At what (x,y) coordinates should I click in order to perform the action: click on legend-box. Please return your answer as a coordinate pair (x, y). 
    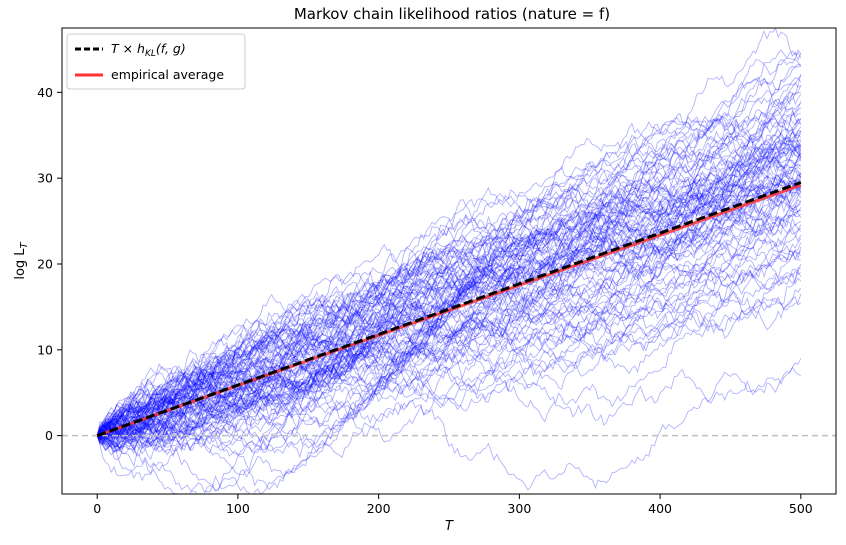
    Looking at the image, I should click on (156, 61).